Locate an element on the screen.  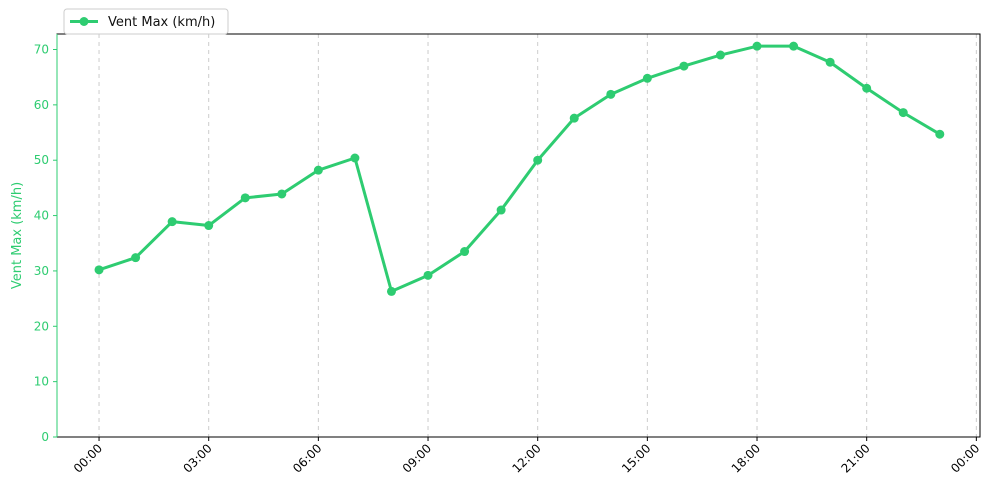
y-tick-label-3: 30 is located at coordinates (41, 271).